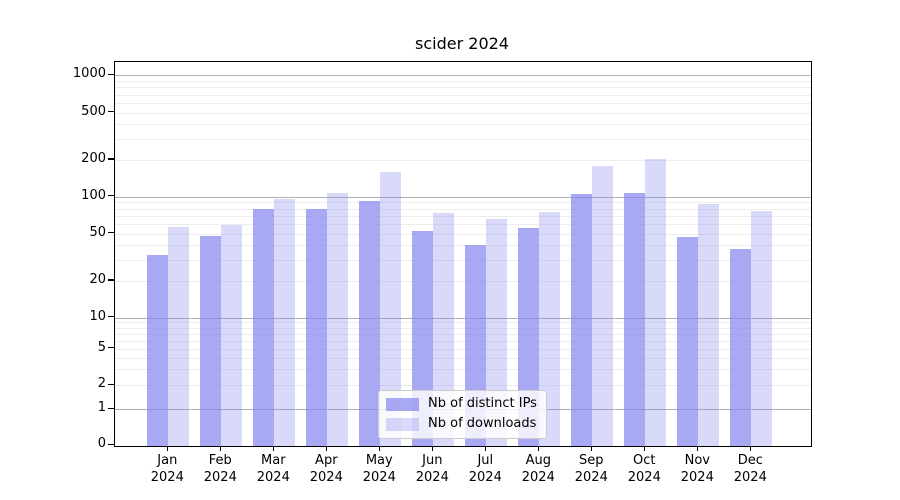 This screenshot has width=900, height=500. I want to click on y-tick-label-100: 100, so click(93, 195).